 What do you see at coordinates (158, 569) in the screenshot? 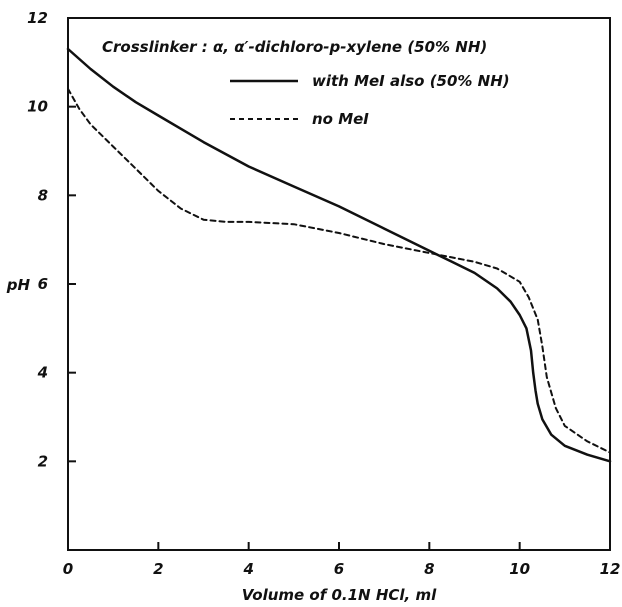
I see `x-tick-label: 2` at bounding box center [158, 569].